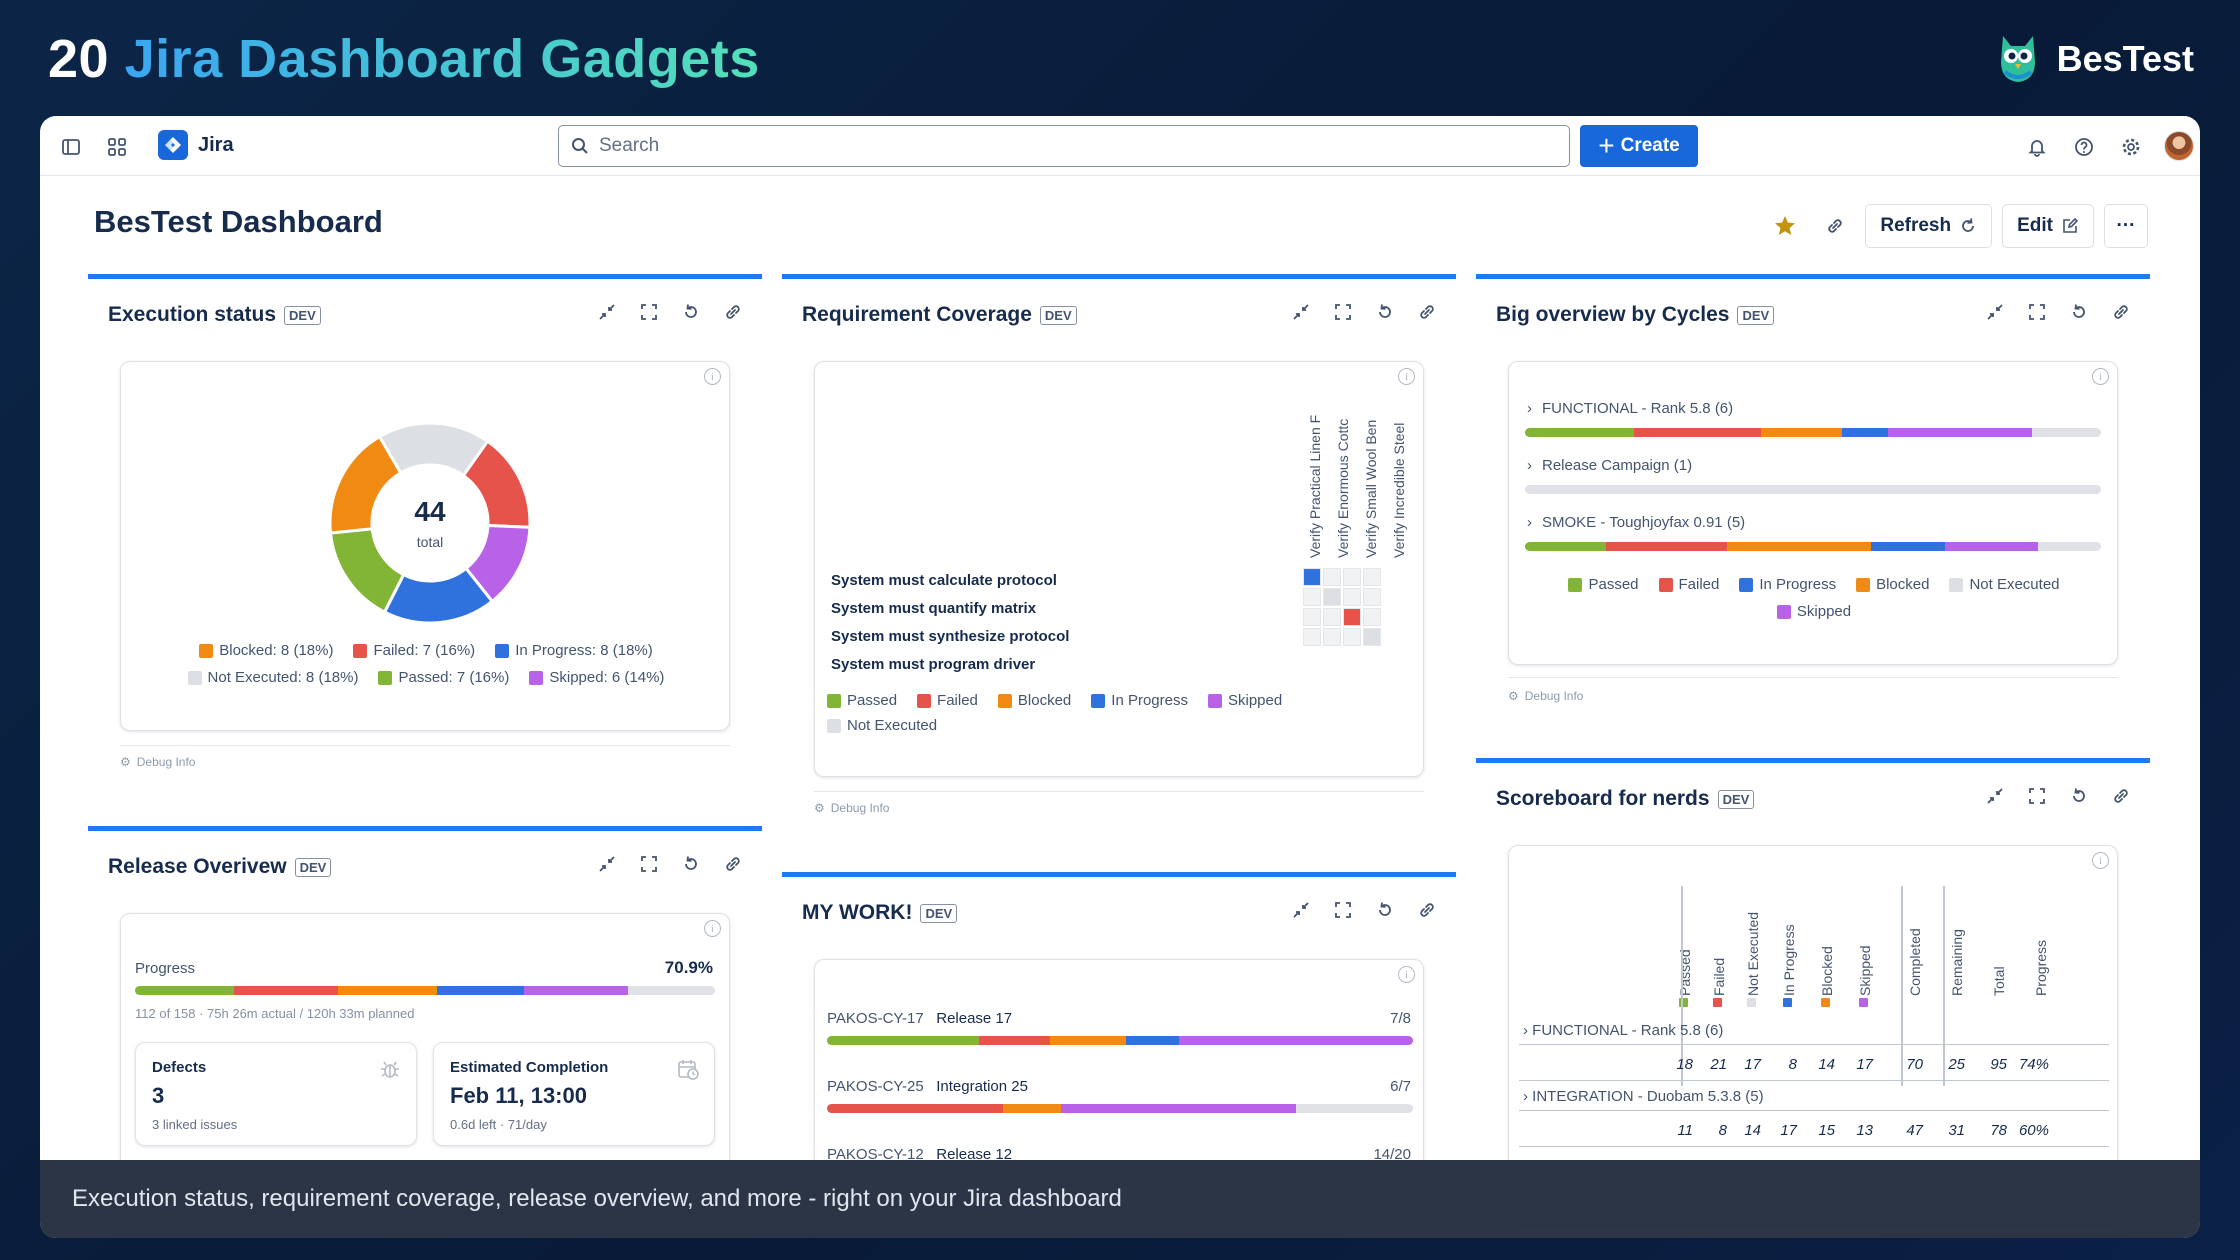  What do you see at coordinates (2131, 147) in the screenshot?
I see `settings-gear-icon` at bounding box center [2131, 147].